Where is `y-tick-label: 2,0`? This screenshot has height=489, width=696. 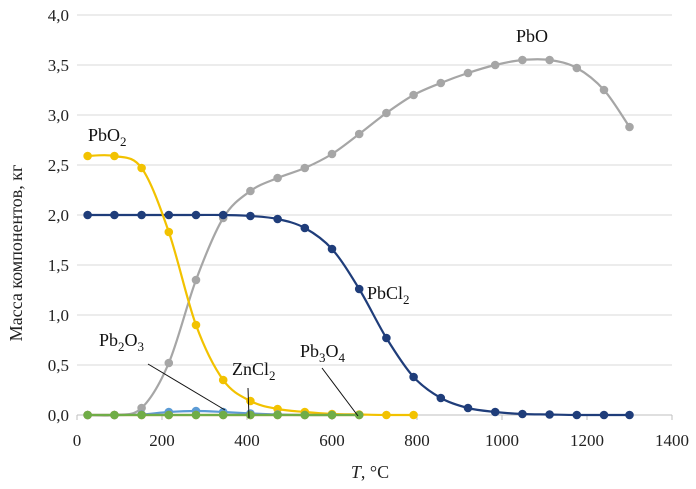 y-tick-label: 2,0 is located at coordinates (58, 215).